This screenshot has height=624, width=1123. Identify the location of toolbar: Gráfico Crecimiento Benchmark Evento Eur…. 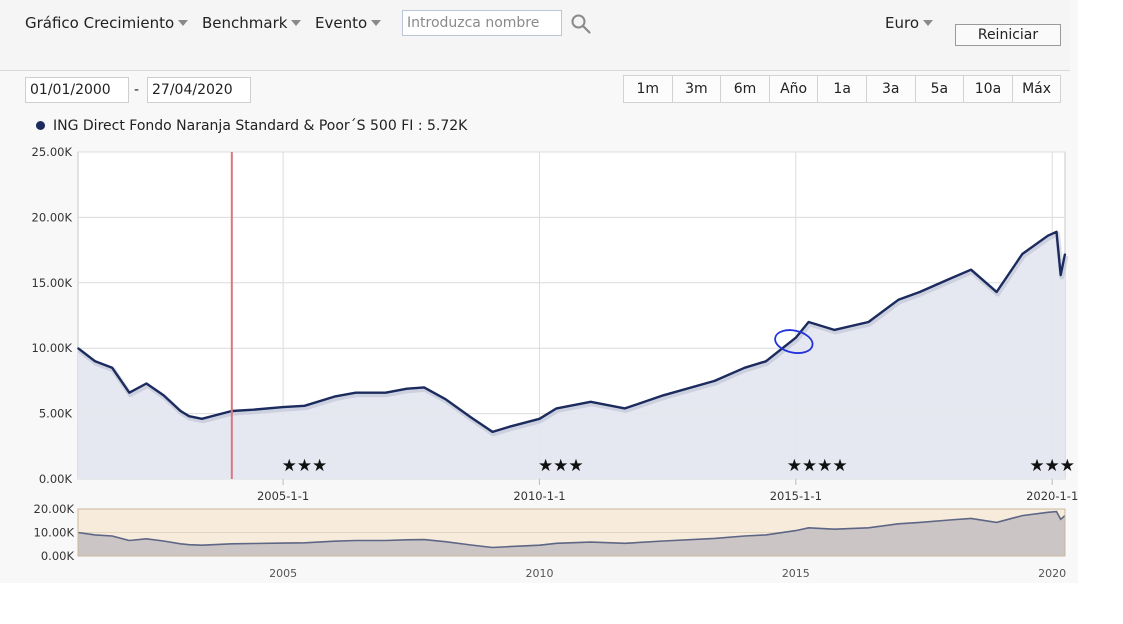
(535, 35).